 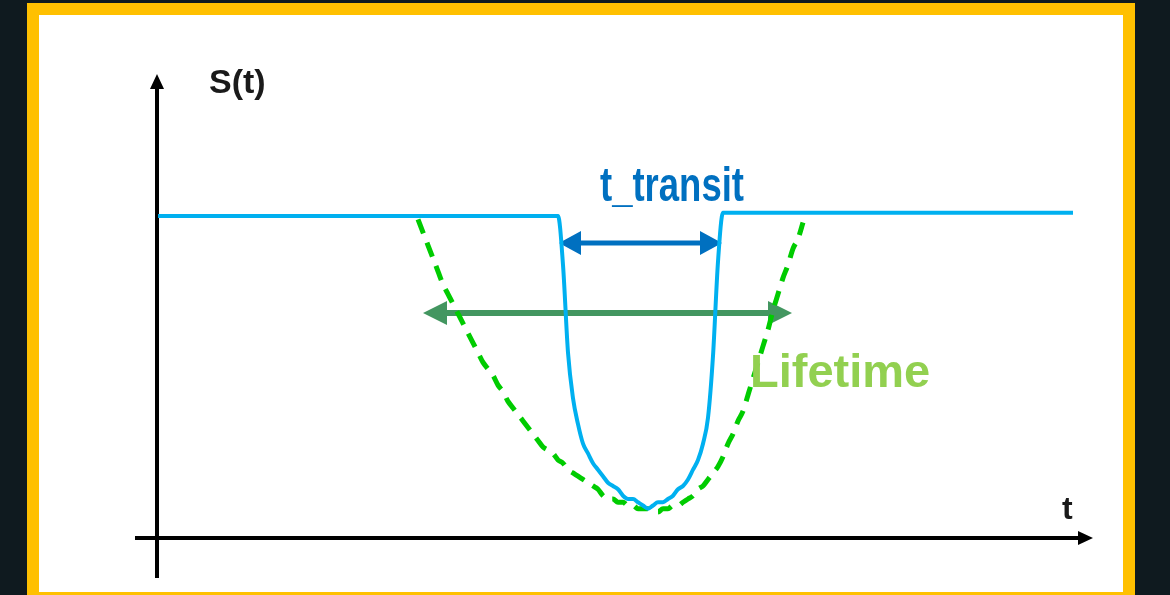 What do you see at coordinates (840, 370) in the screenshot?
I see `annotation: Lifetime` at bounding box center [840, 370].